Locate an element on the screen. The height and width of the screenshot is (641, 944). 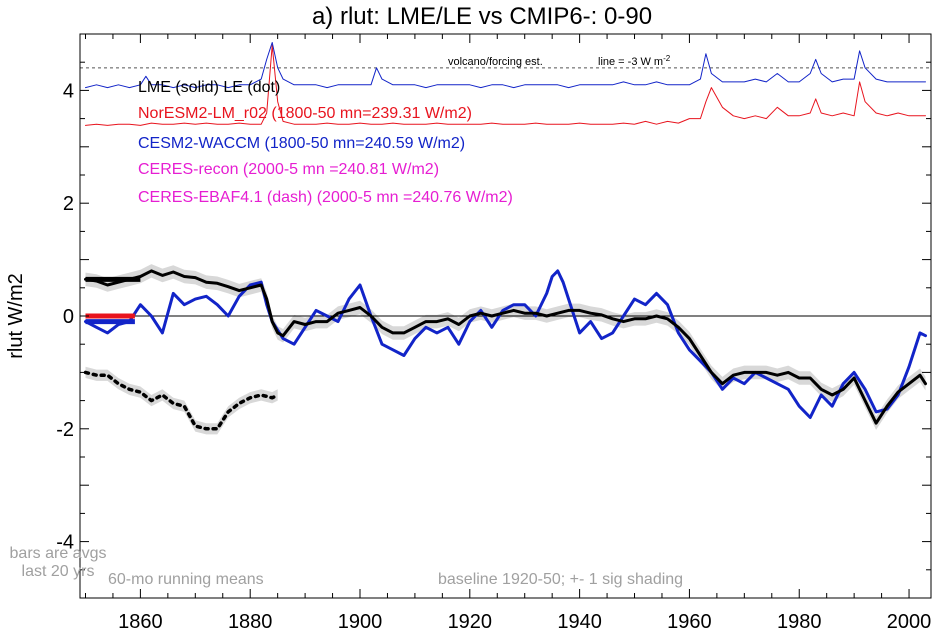
series-noresm2-lm-r02-forcing is located at coordinates (505, 85).